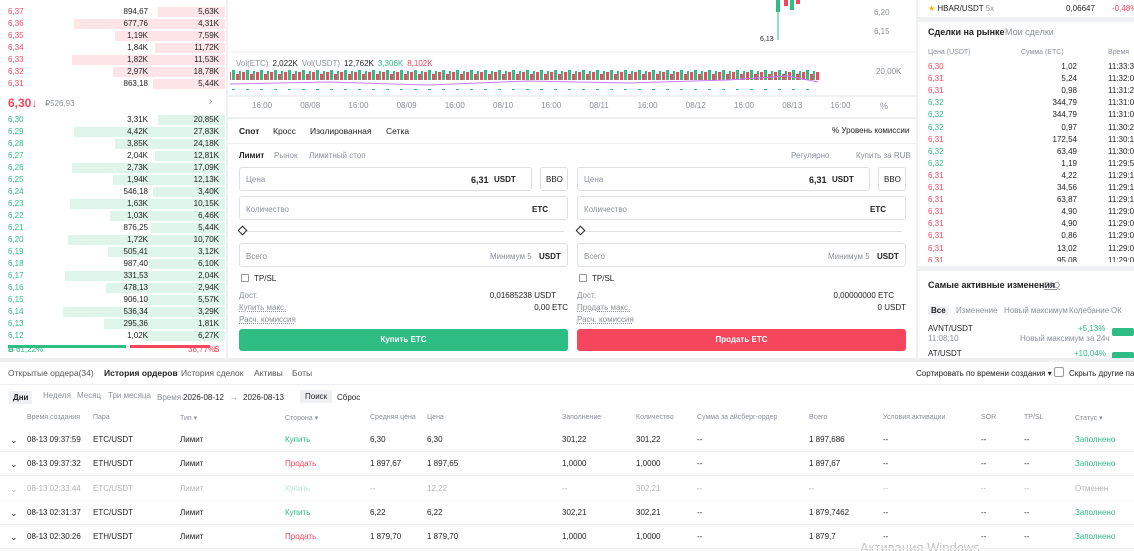 The image size is (1134, 551). What do you see at coordinates (206, 179) in the screenshot?
I see `total: 12,13K` at bounding box center [206, 179].